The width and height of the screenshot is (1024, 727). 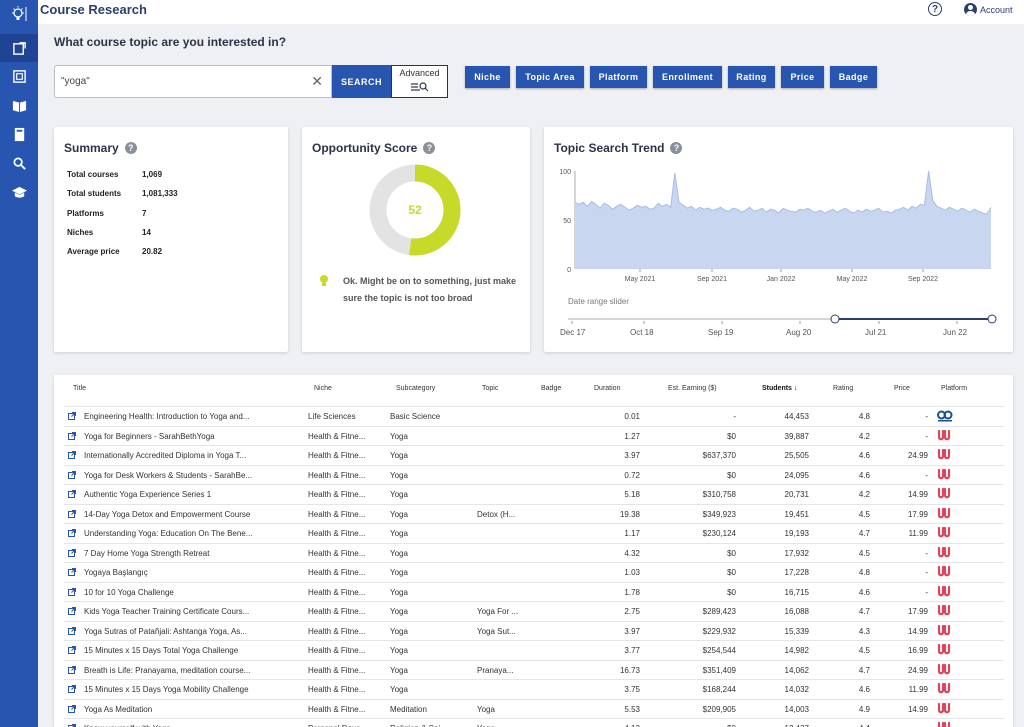 What do you see at coordinates (19, 48) in the screenshot?
I see `sidebar-item-course-research` at bounding box center [19, 48].